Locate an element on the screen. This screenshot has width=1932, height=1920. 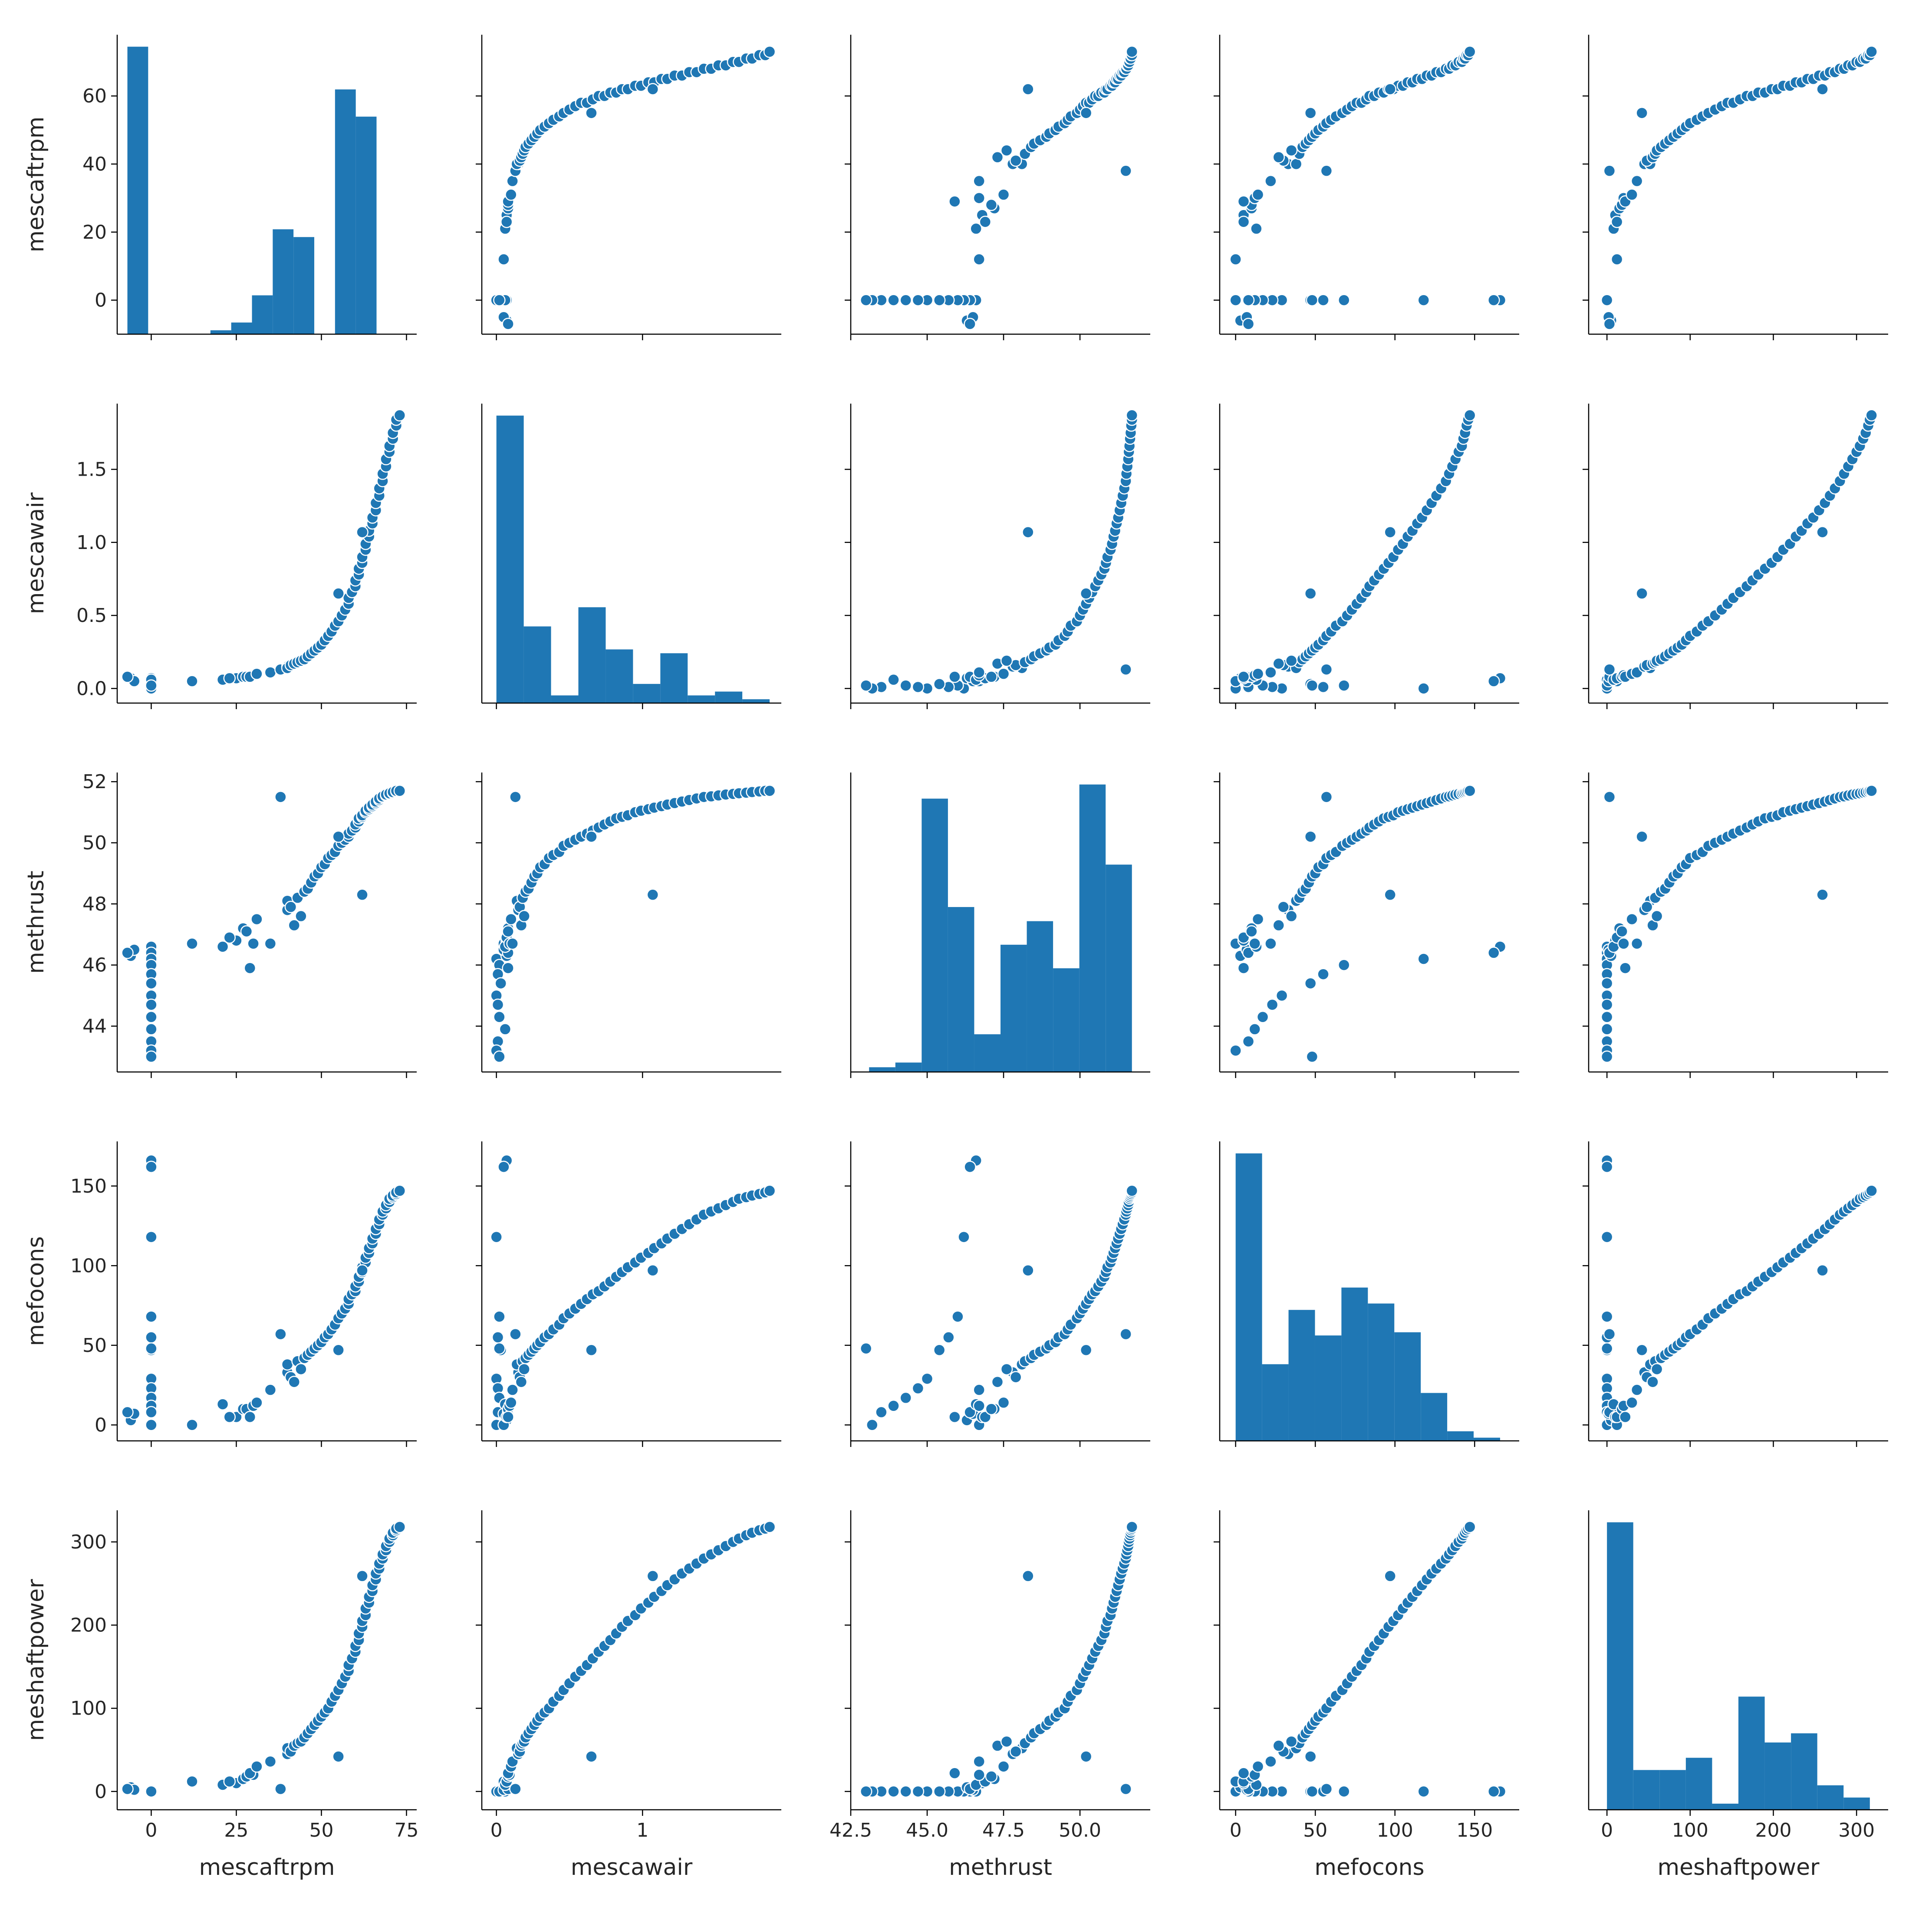
panel-mescawair-vs-meshaftpower is located at coordinates (1736, 556).